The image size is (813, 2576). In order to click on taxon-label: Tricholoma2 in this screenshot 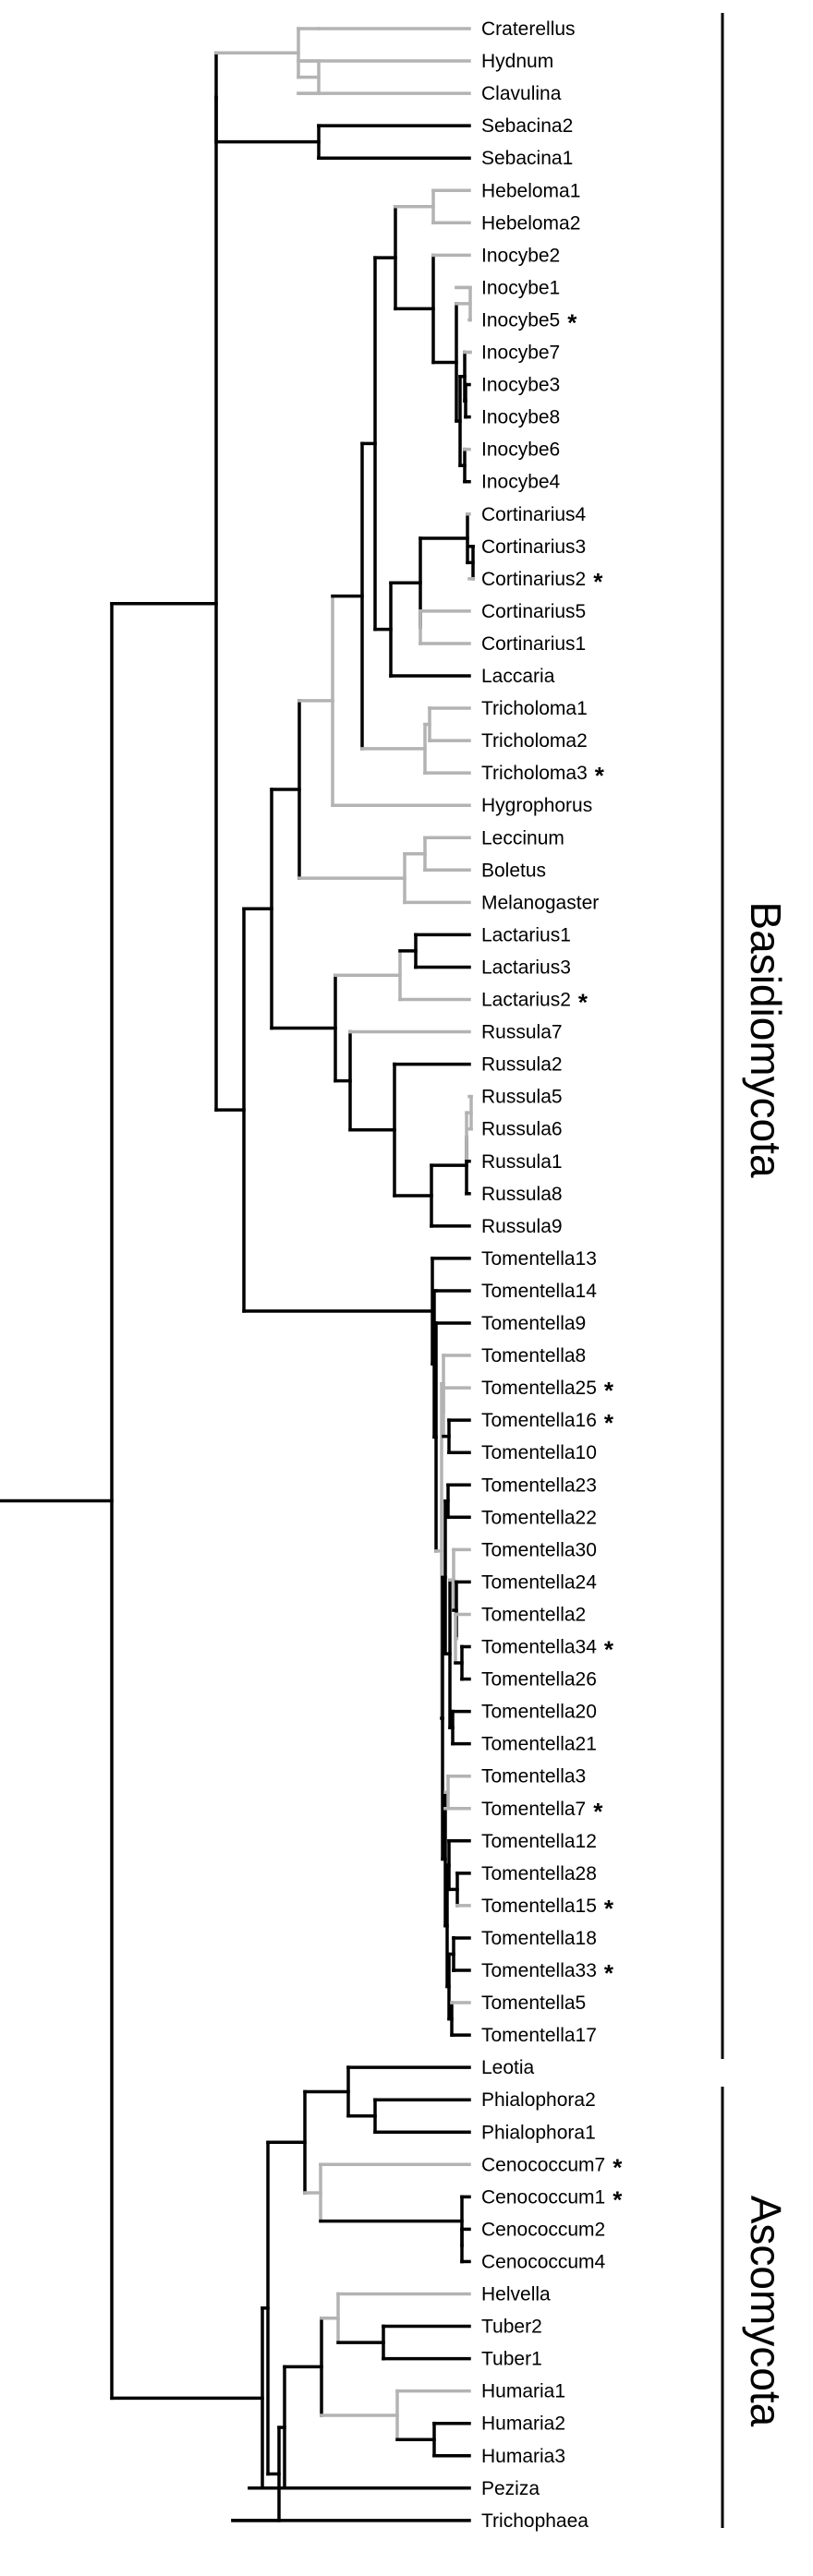, I will do `click(534, 741)`.